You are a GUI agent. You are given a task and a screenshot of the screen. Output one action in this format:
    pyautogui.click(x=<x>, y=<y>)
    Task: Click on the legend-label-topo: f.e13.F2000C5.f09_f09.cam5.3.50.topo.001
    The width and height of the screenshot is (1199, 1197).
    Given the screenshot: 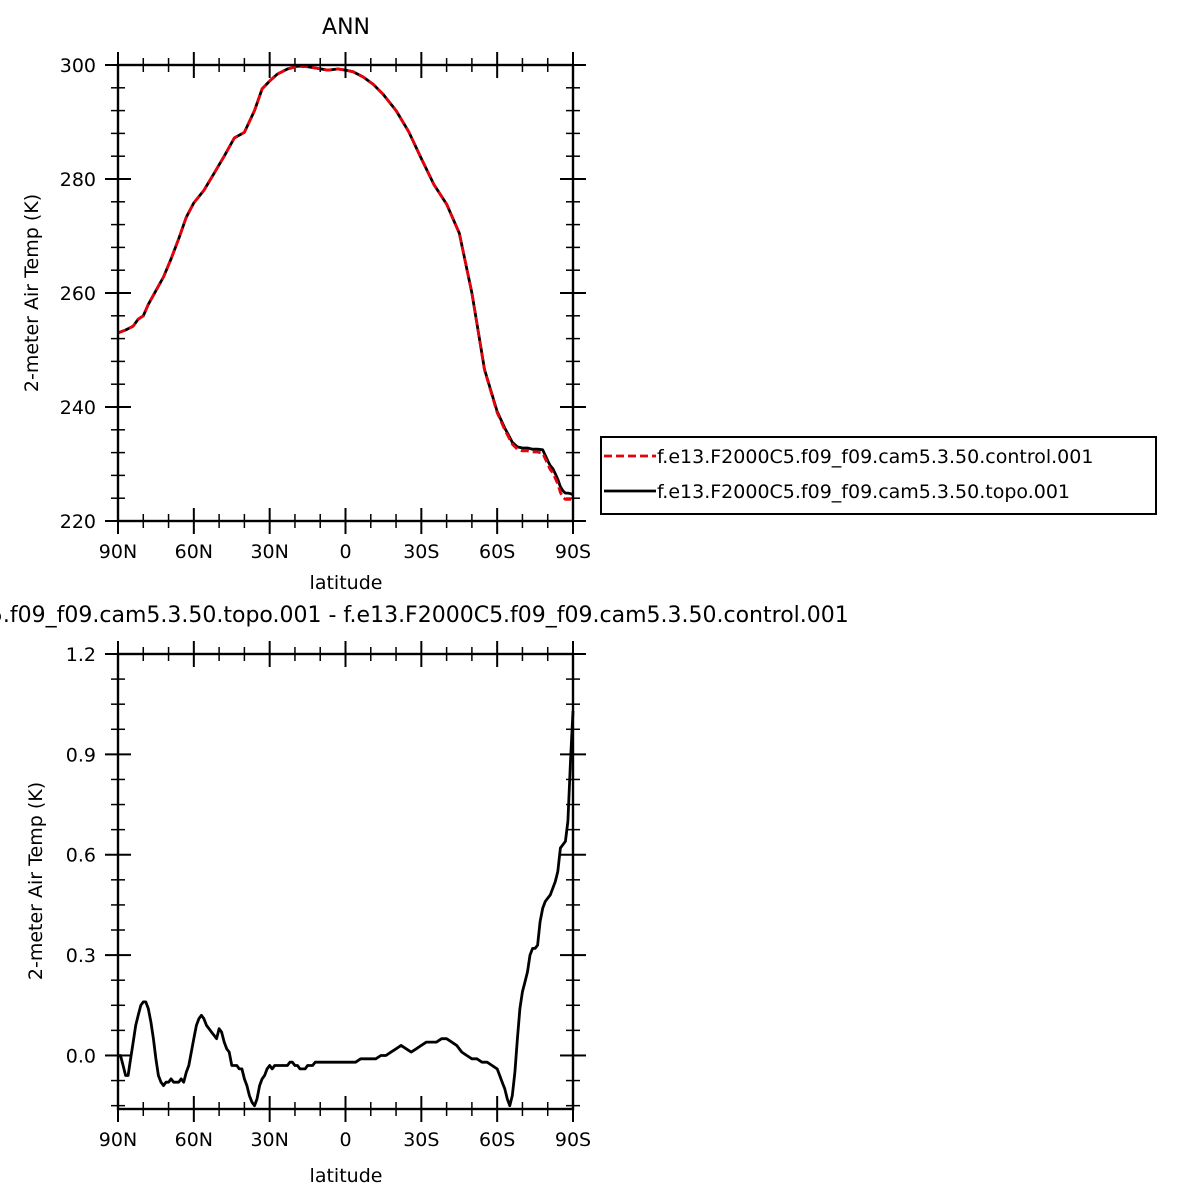 What is the action you would take?
    pyautogui.click(x=863, y=492)
    